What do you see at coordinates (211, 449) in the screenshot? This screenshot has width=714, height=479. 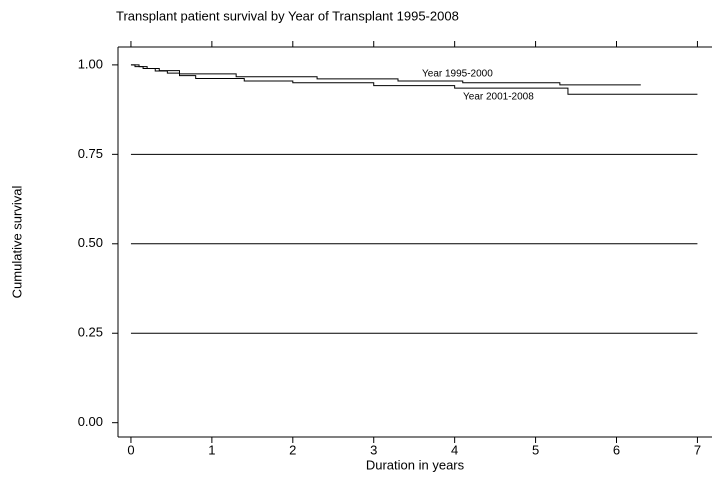 I see `x-tick-label: 1` at bounding box center [211, 449].